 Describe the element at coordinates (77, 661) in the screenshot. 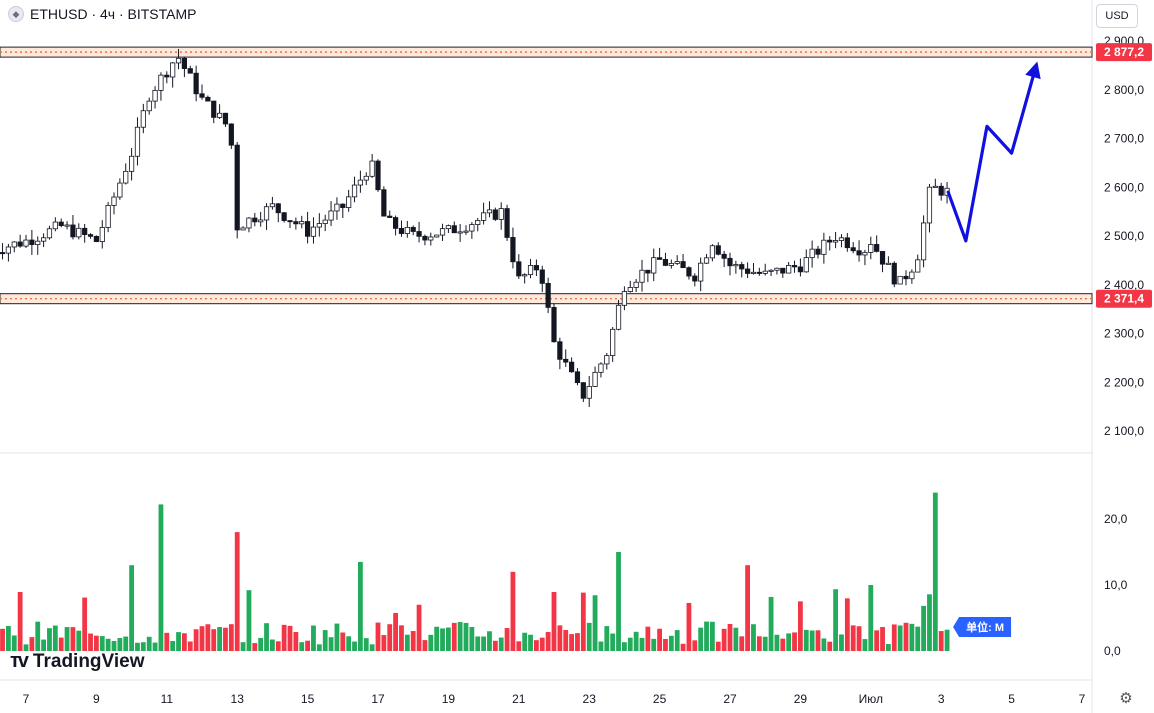

I see `tradingview-logo: ᴛv TradingView` at that location.